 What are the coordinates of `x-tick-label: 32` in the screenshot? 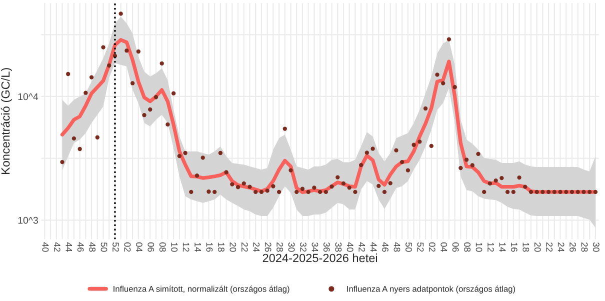 It's located at (303, 247).